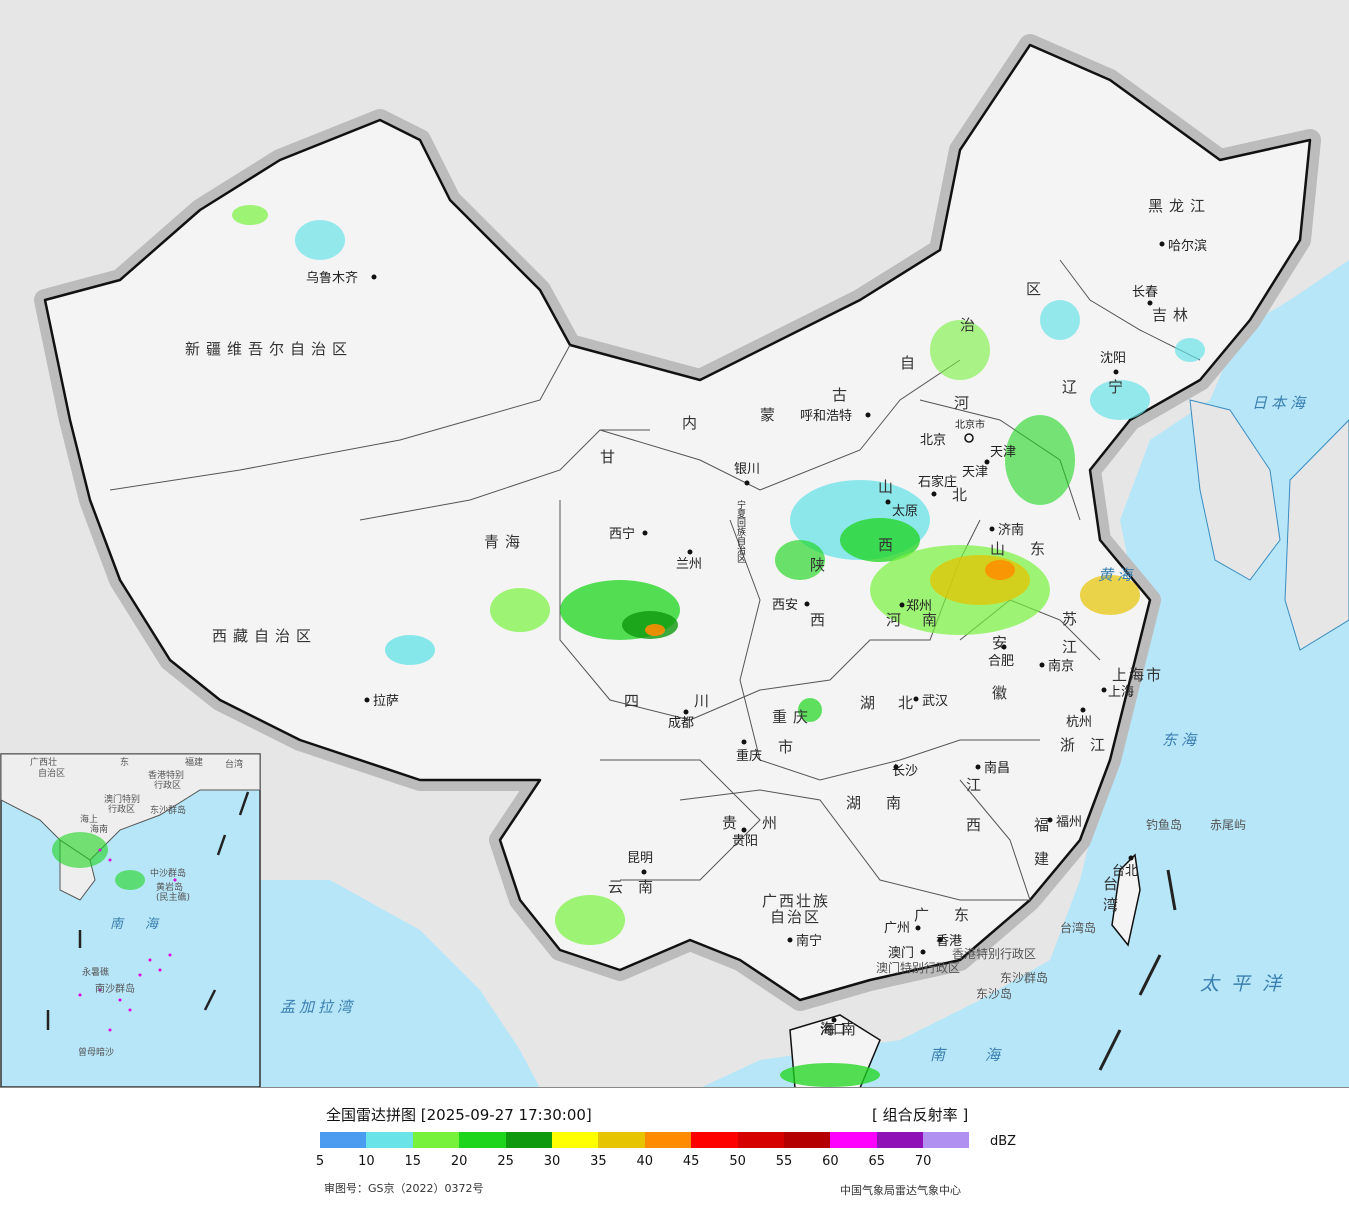 The width and height of the screenshot is (1349, 1208). Describe the element at coordinates (691, 1161) in the screenshot. I see `tick-label: 45` at that location.